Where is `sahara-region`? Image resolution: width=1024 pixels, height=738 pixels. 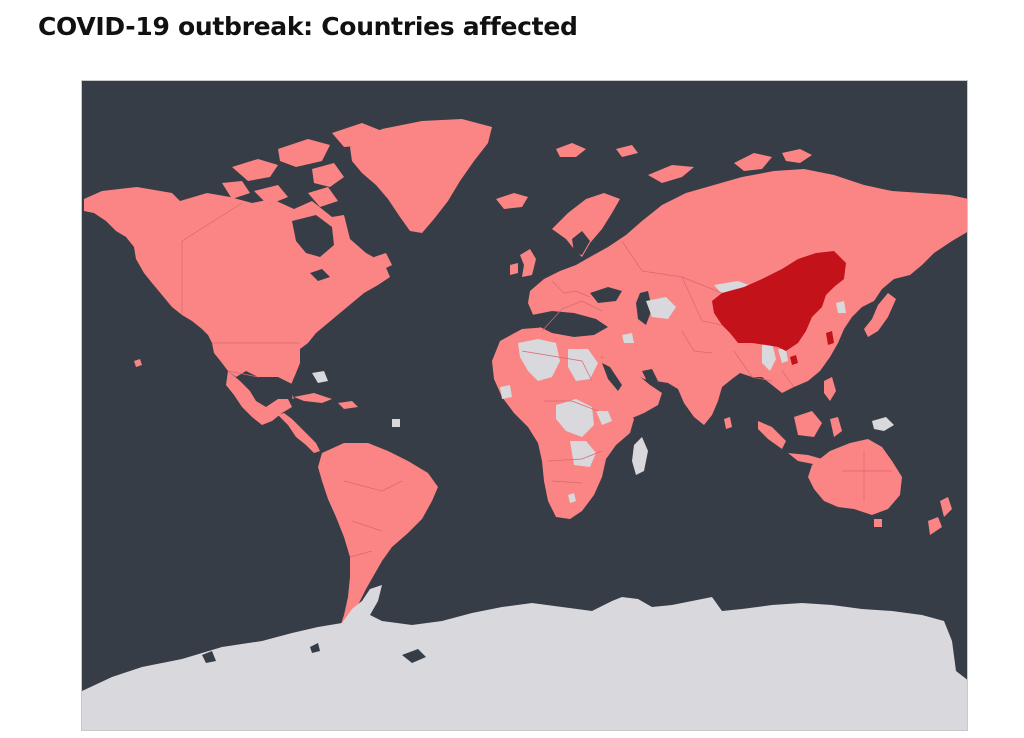 sahara-region is located at coordinates (539, 360).